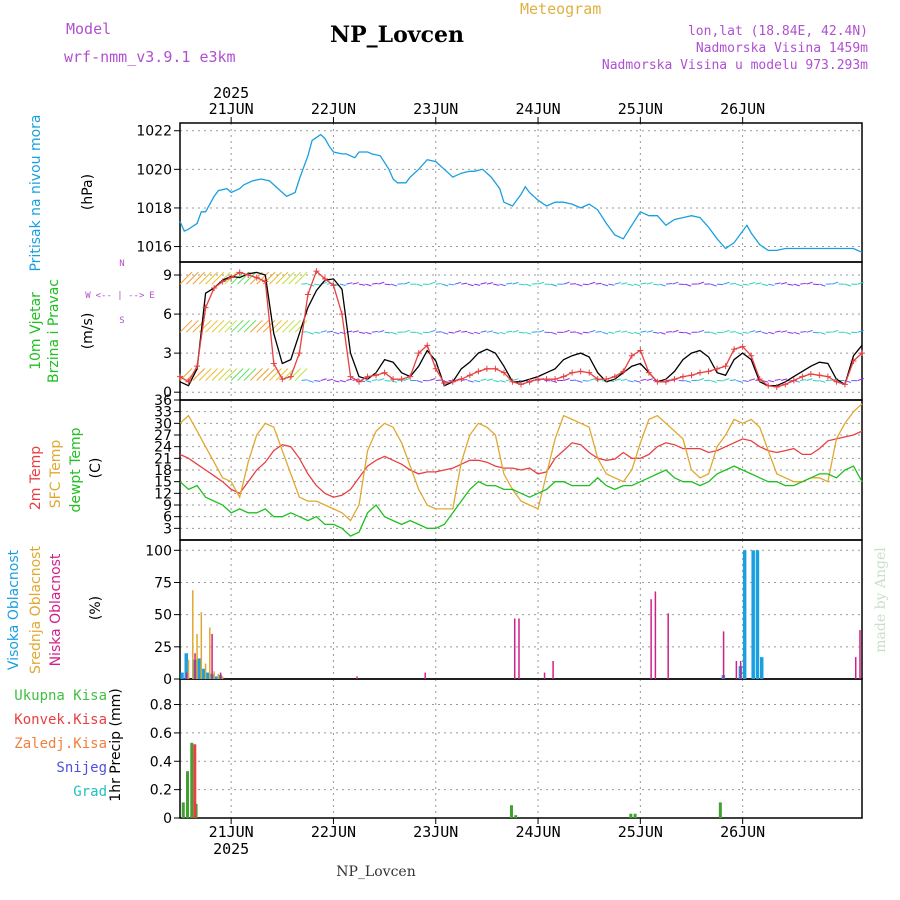 Image resolution: width=900 pixels, height=900 pixels. What do you see at coordinates (121, 321) in the screenshot?
I see `compass-s: S` at bounding box center [121, 321].